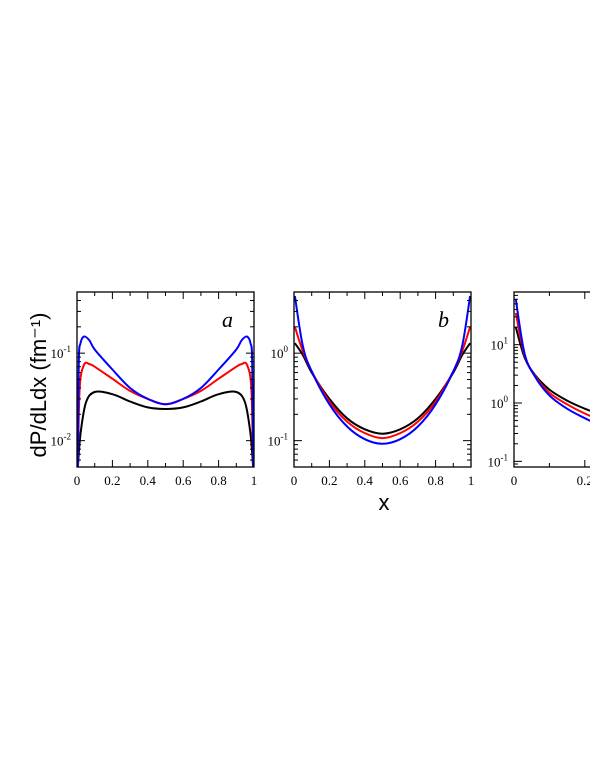 The height and width of the screenshot is (763, 590). Describe the element at coordinates (38, 385) in the screenshot. I see `y-axis-label: dP/dLdx (fm⁻¹)` at that location.